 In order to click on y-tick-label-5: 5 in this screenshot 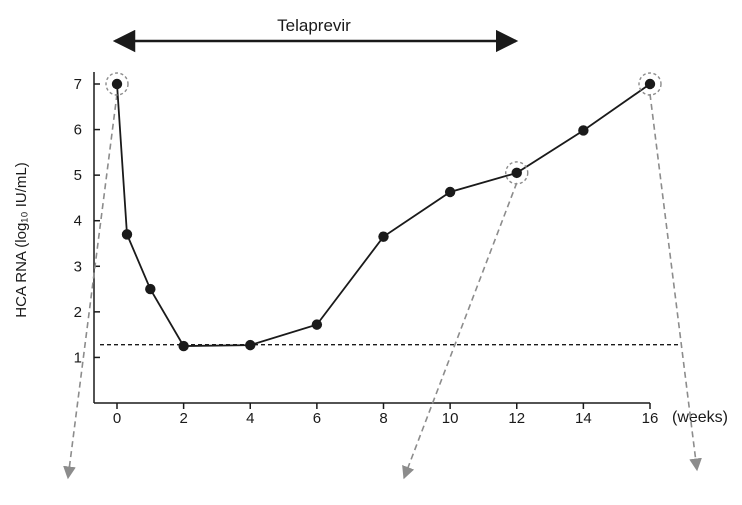, I will do `click(78, 175)`.